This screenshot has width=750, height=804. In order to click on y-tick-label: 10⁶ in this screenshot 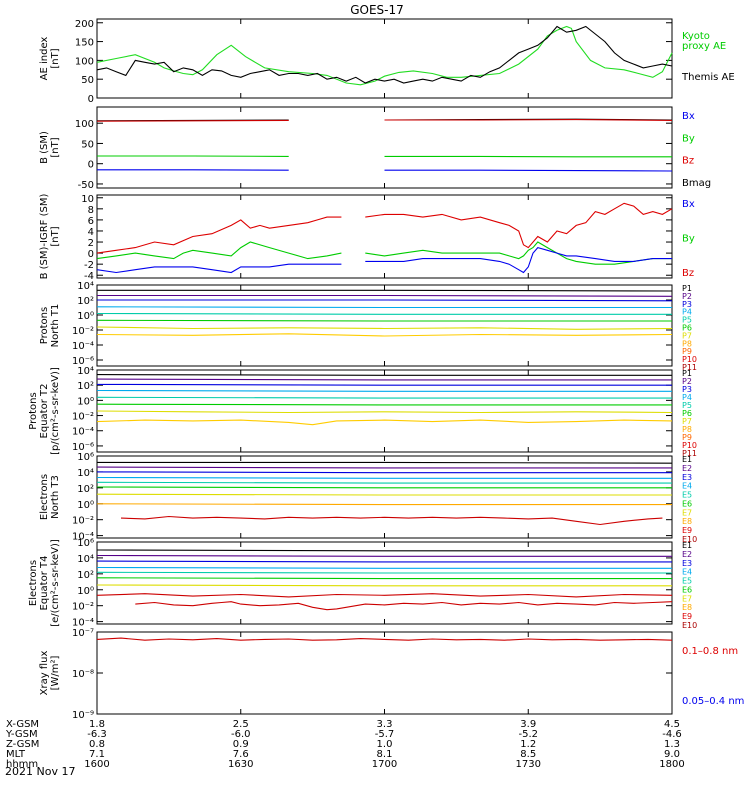, I will do `click(85, 457)`.